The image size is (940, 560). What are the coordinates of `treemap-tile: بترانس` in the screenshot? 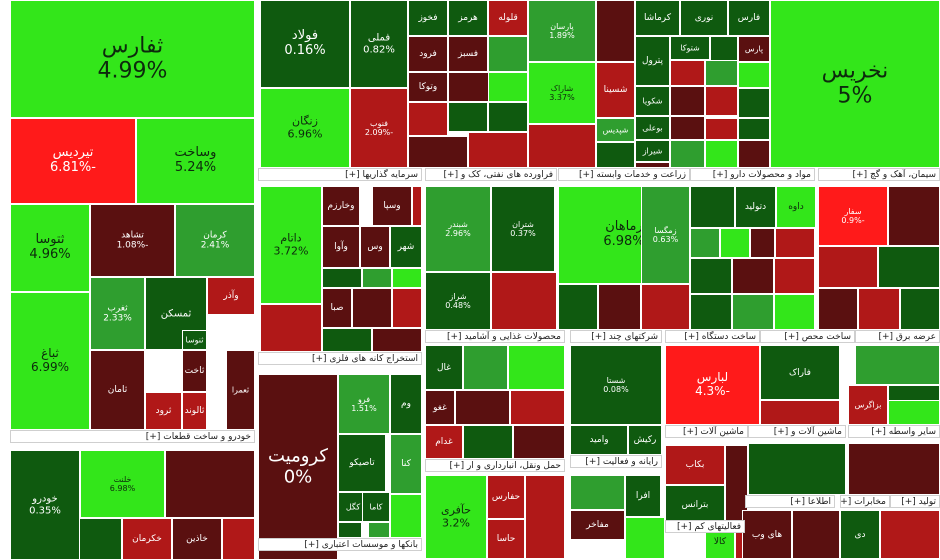 It's located at (695, 505).